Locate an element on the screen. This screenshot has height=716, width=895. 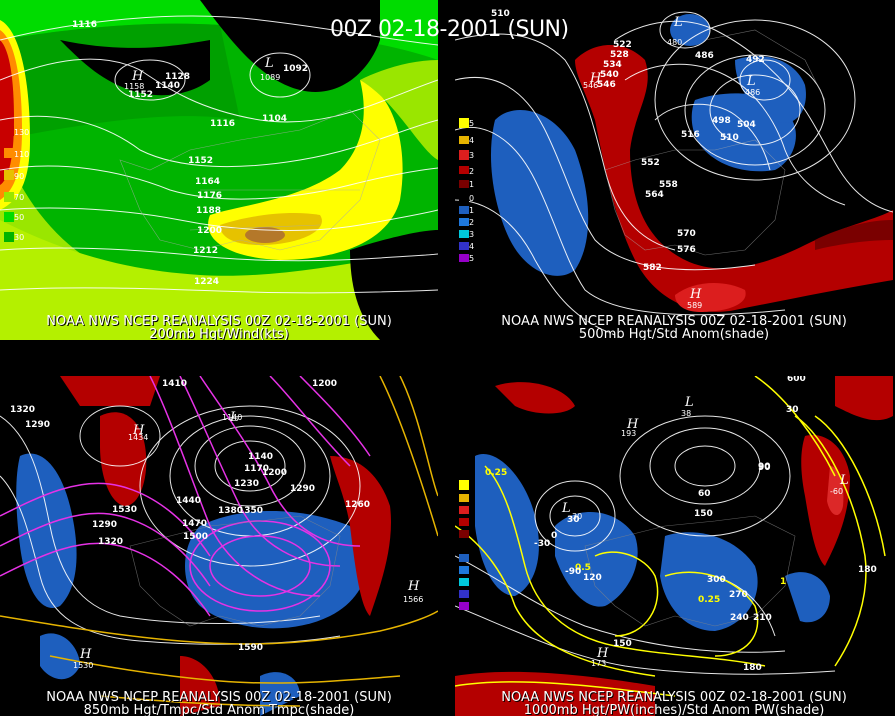
contour-label: 534 is located at coordinates (612, 65).